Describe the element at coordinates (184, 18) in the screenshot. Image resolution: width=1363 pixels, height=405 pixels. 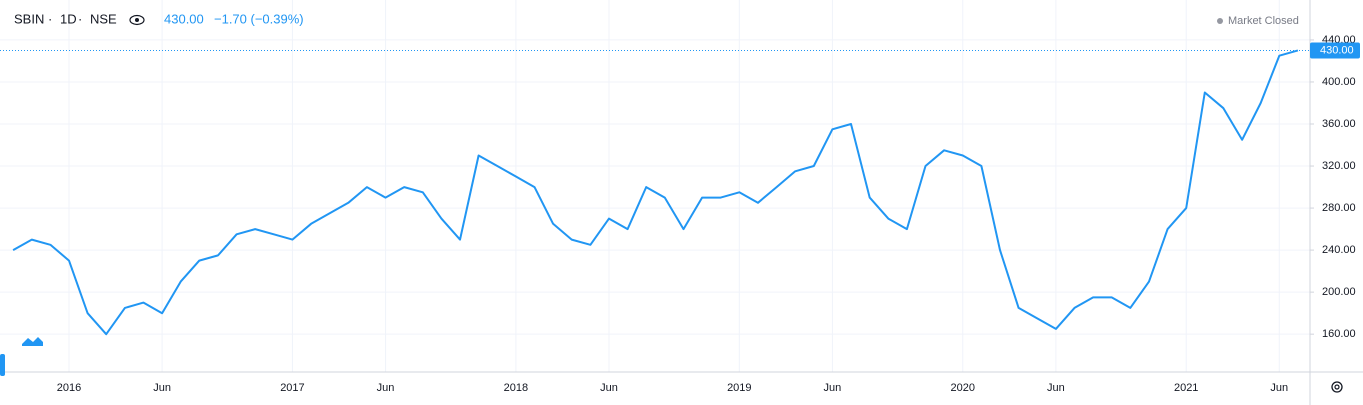
I see `quote: 430.00` at that location.